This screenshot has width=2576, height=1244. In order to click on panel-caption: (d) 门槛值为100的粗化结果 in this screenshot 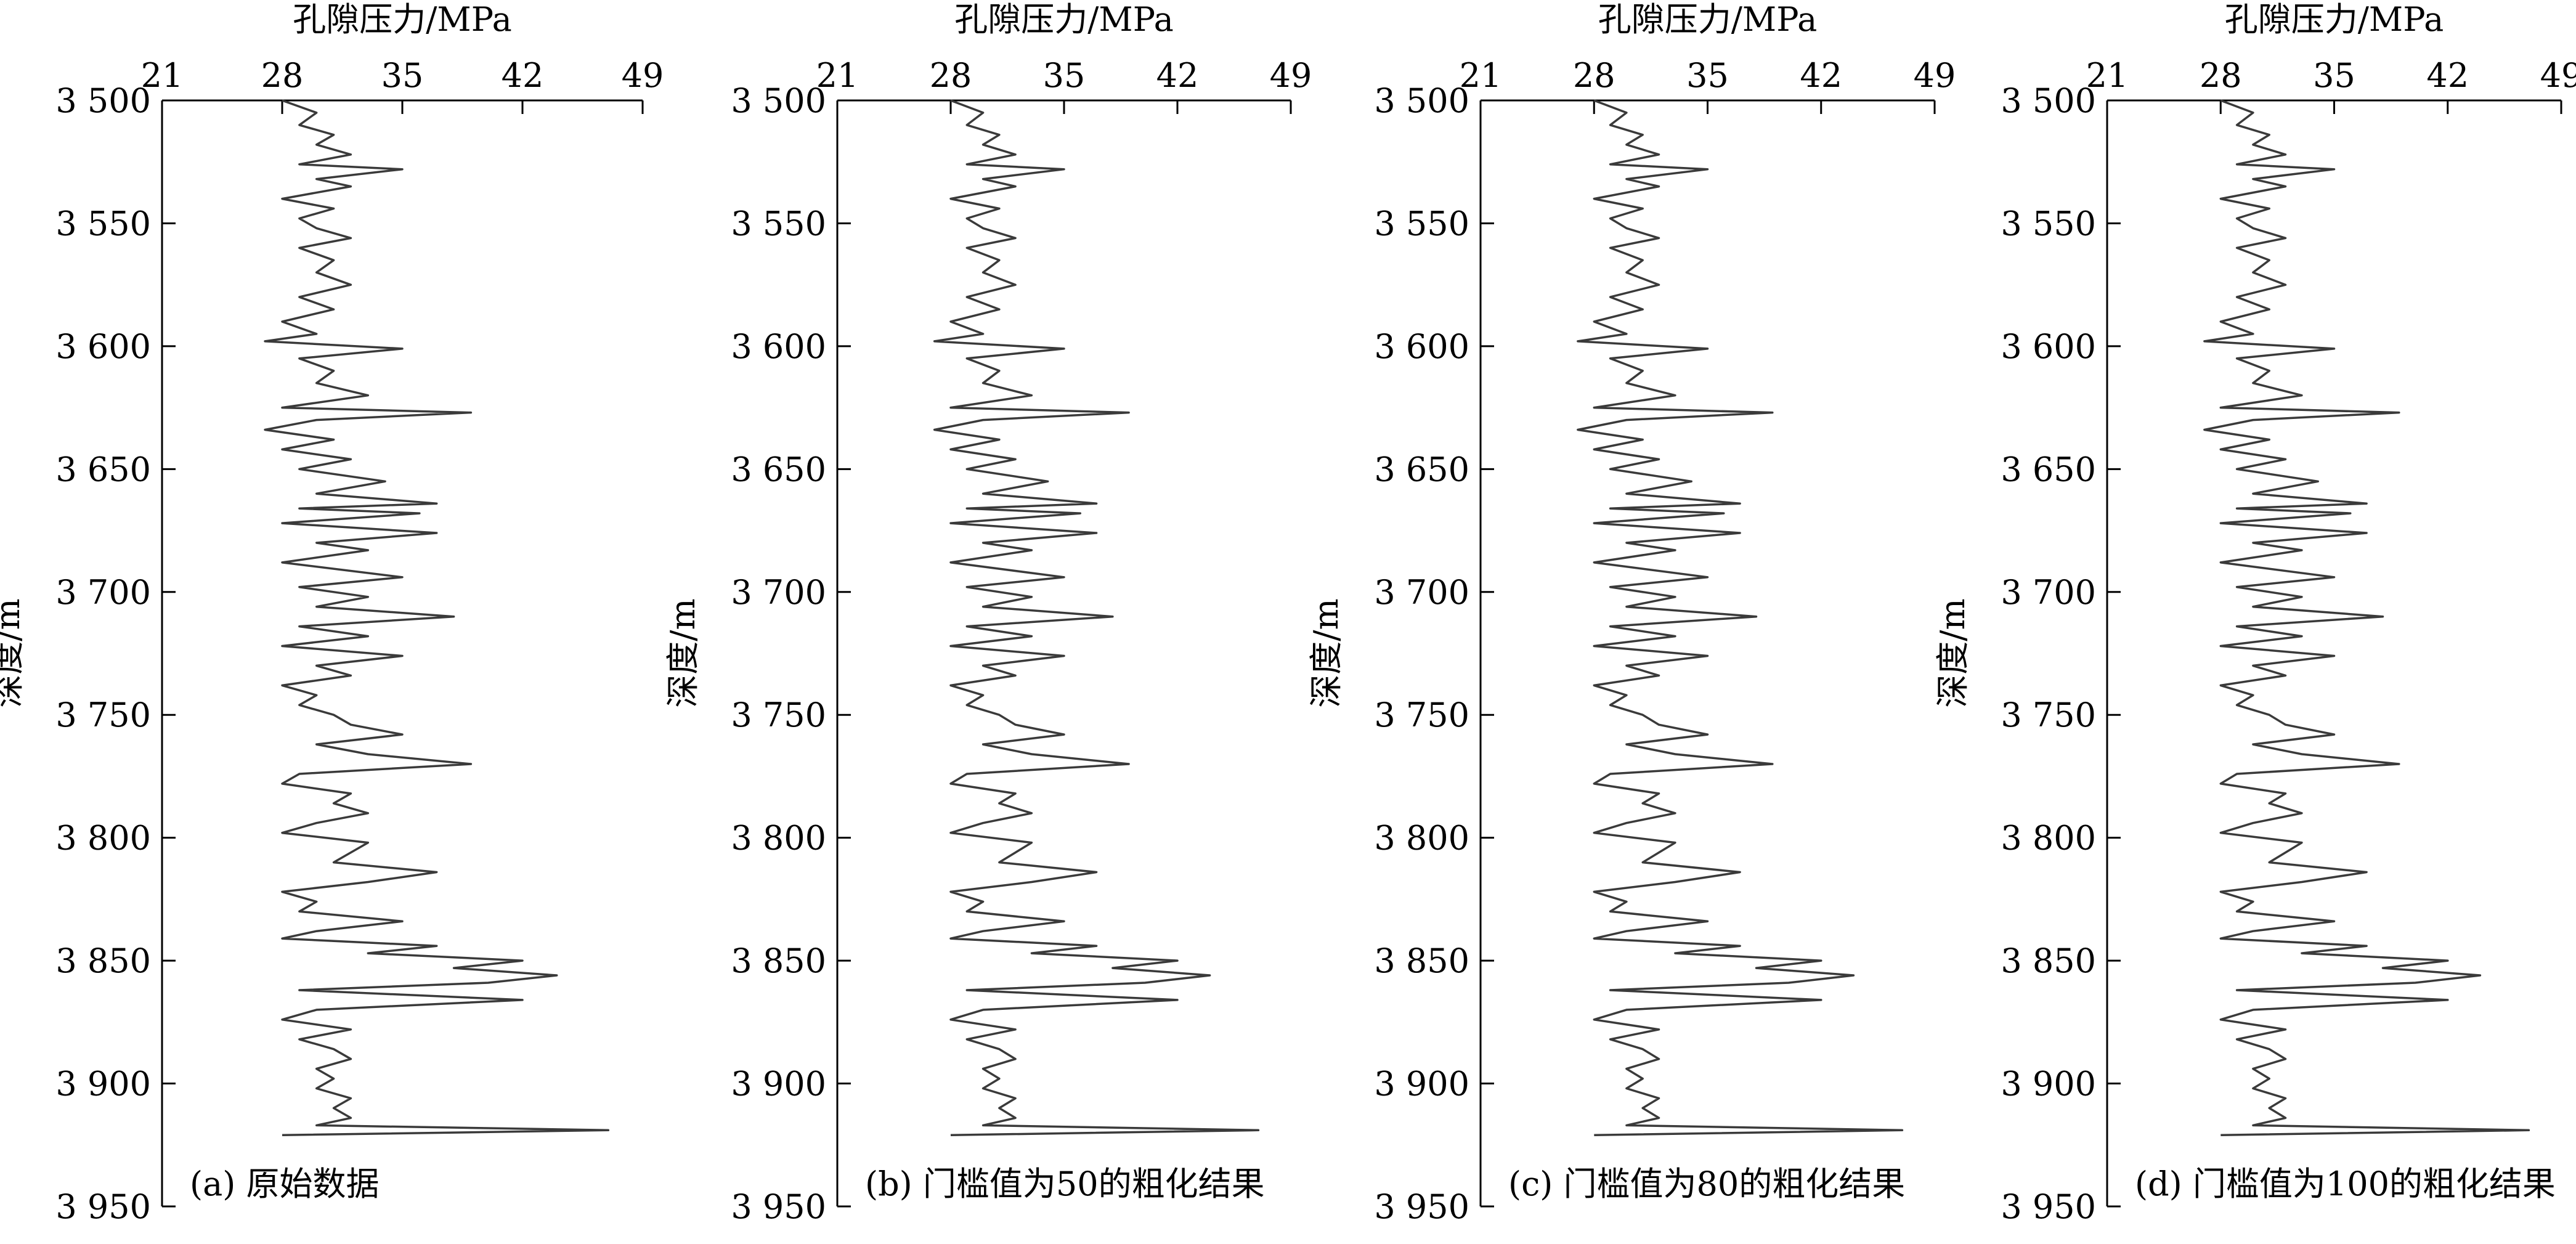, I will do `click(2345, 1184)`.